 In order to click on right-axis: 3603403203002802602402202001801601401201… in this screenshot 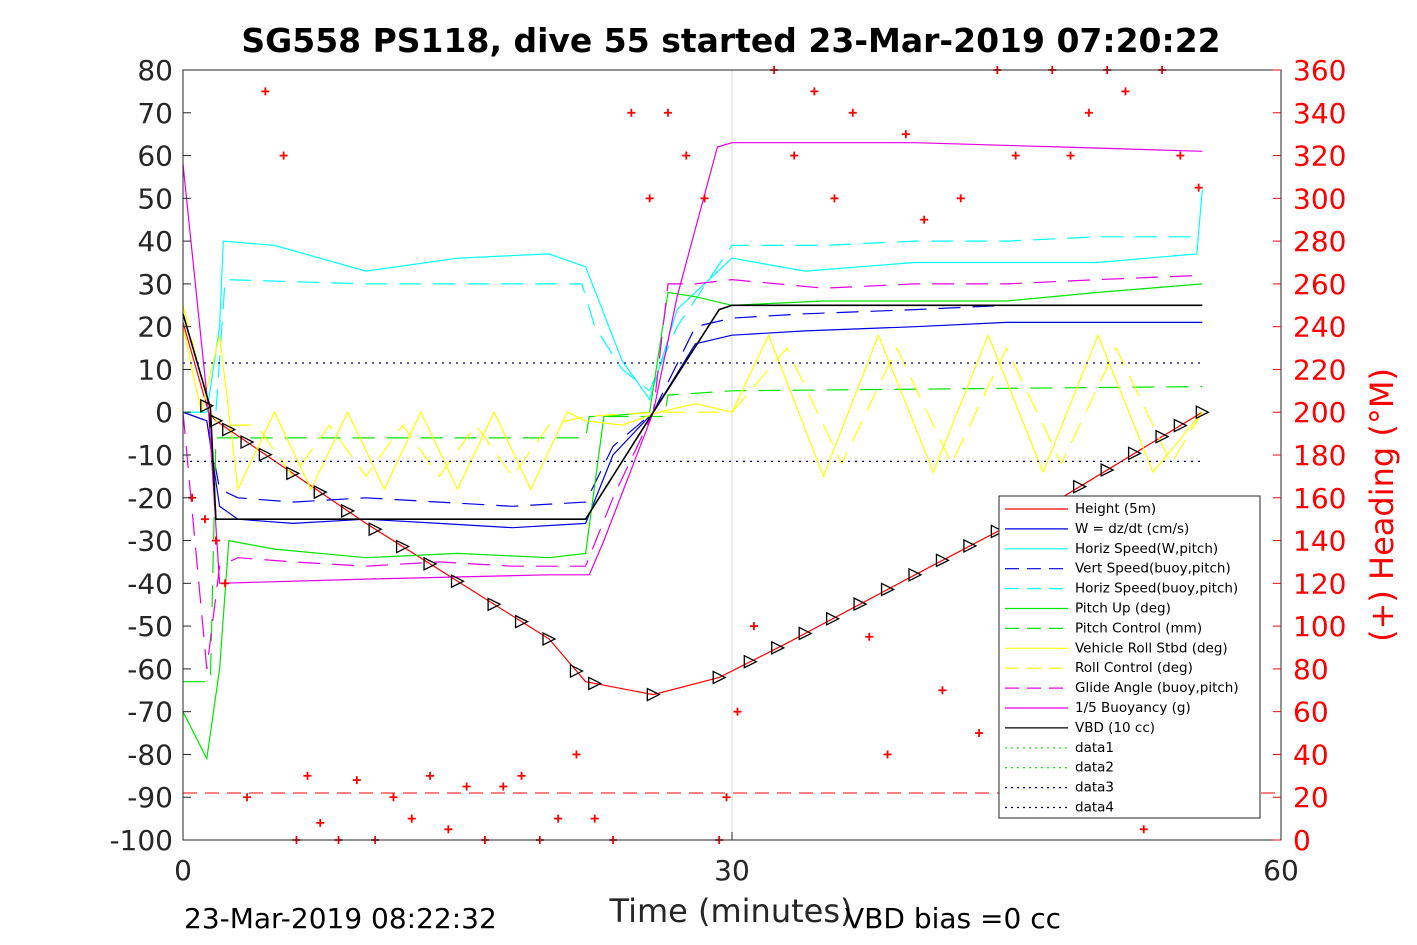, I will do `click(1309, 455)`.